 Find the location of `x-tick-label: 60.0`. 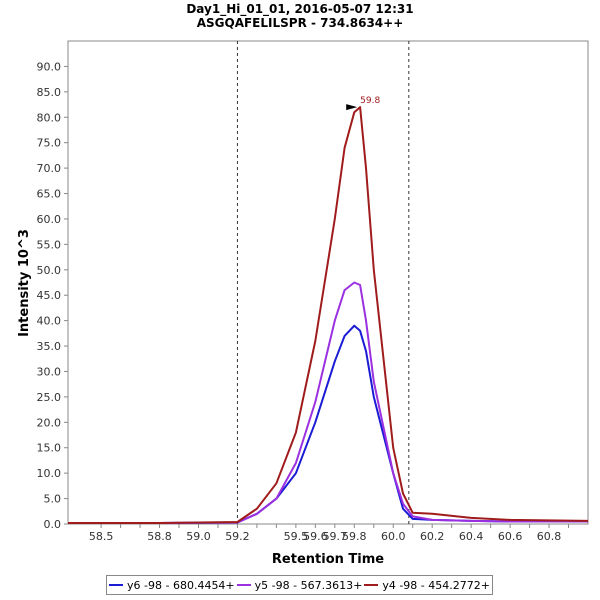

x-tick-label: 60.0 is located at coordinates (393, 536).